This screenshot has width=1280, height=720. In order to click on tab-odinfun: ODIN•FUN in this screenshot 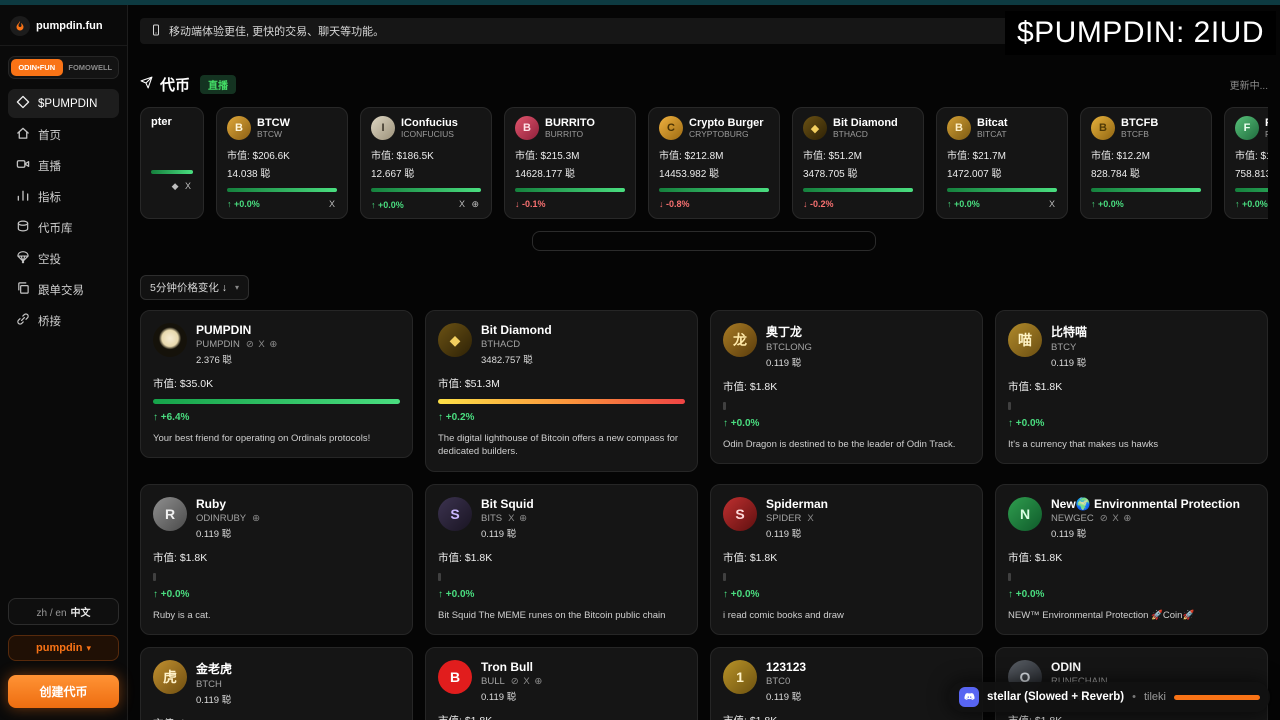, I will do `click(37, 67)`.